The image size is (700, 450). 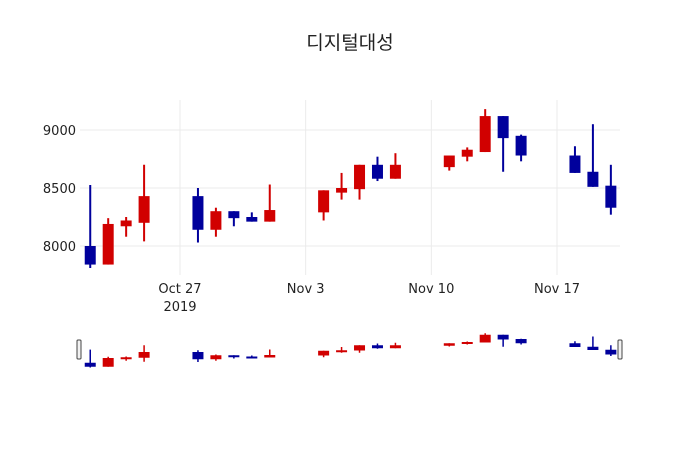 What do you see at coordinates (620, 349) in the screenshot?
I see `range-slider-right-handle` at bounding box center [620, 349].